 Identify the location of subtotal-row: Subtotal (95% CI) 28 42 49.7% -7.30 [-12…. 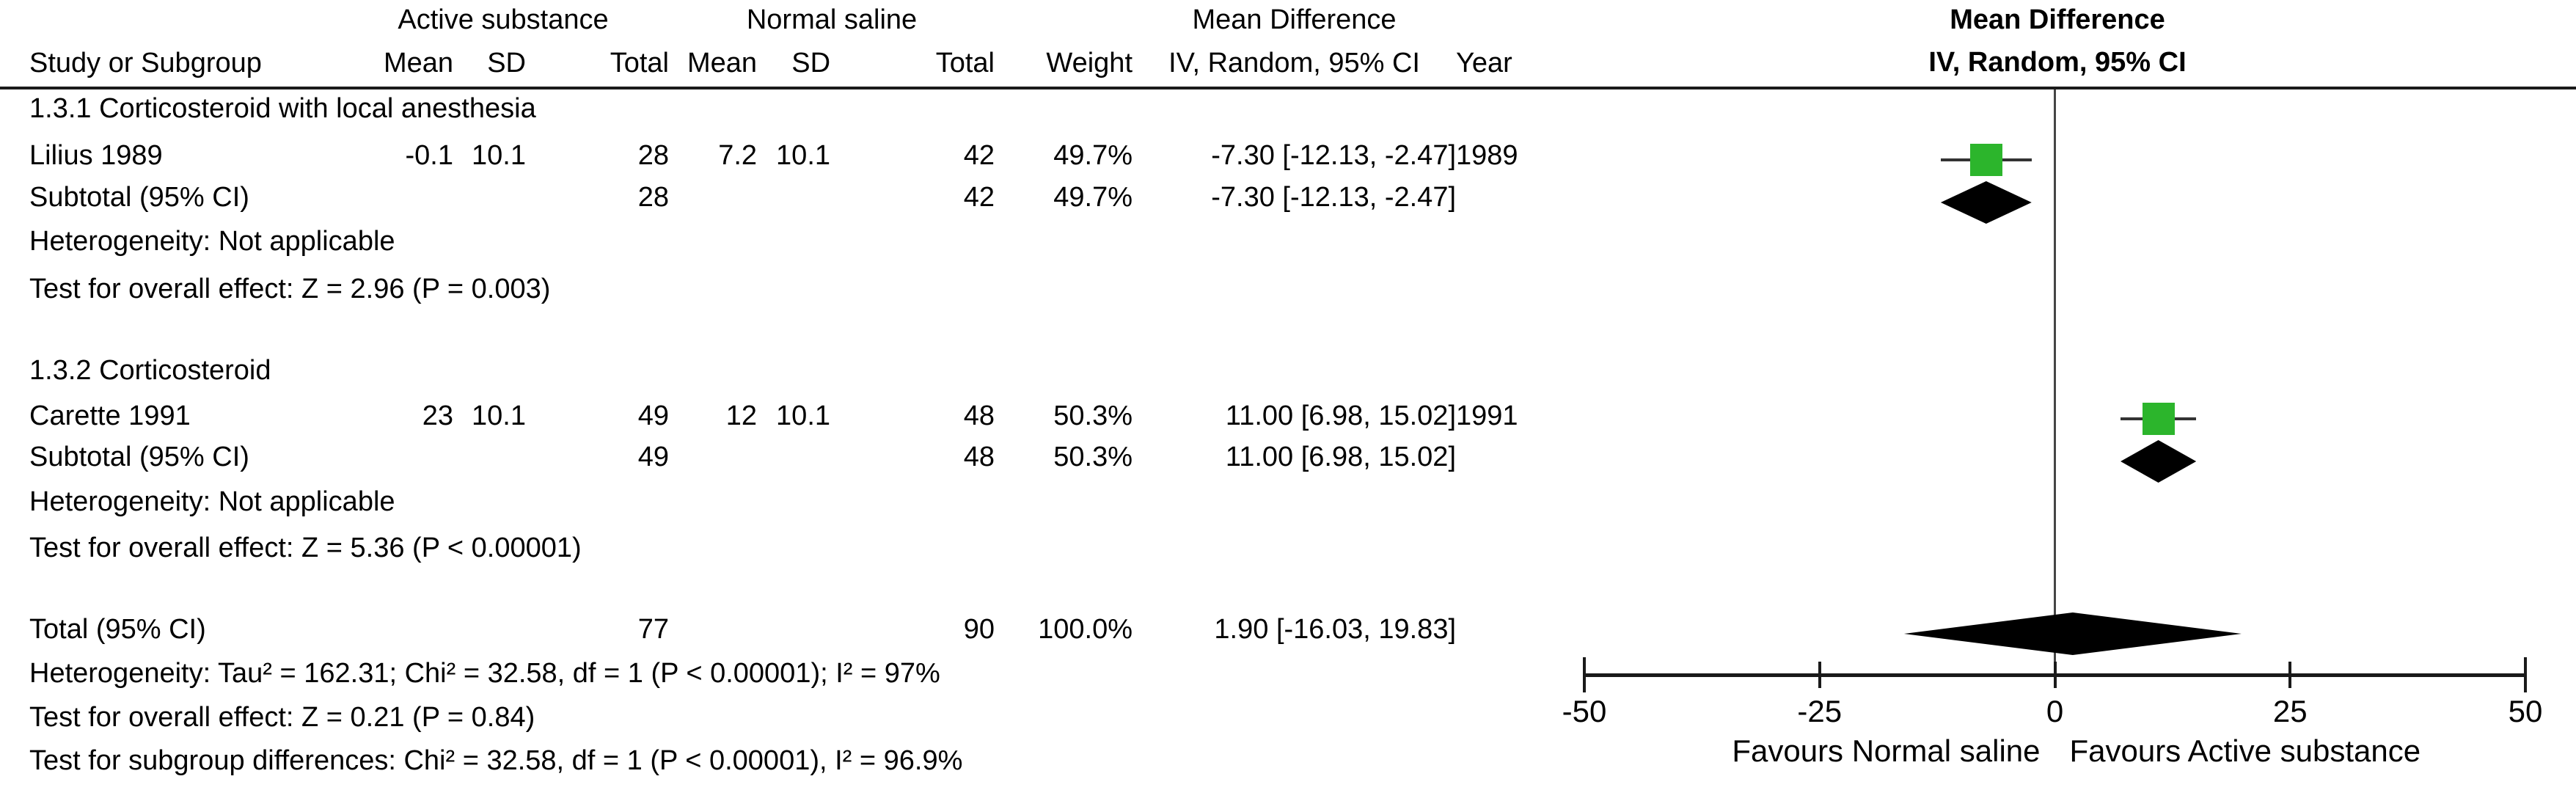
(806, 197).